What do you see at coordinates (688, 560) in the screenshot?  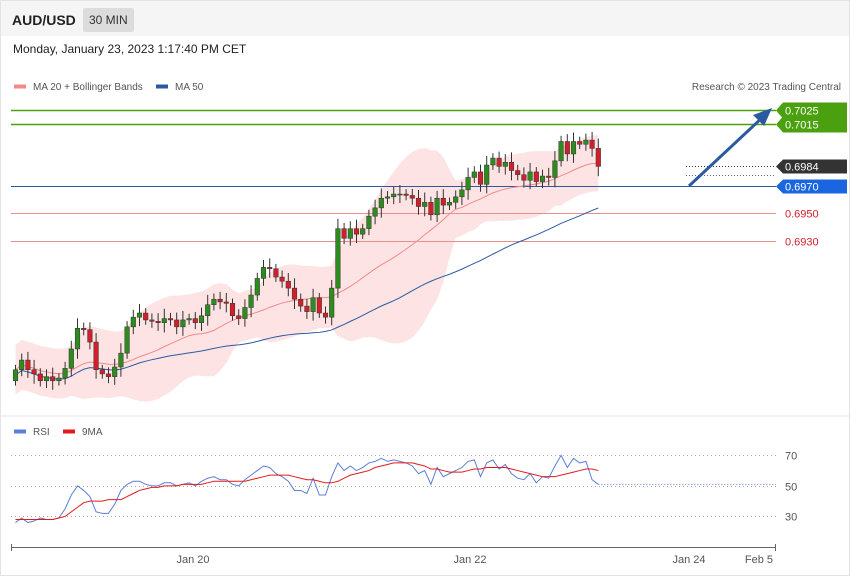 I see `x-tick-label: Jan 24` at bounding box center [688, 560].